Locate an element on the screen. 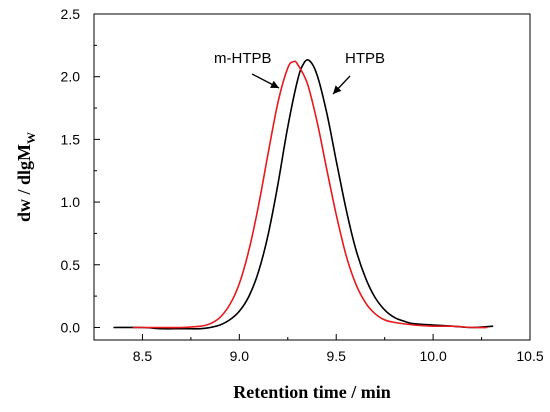  x-tick-label: 8.5 is located at coordinates (143, 356).